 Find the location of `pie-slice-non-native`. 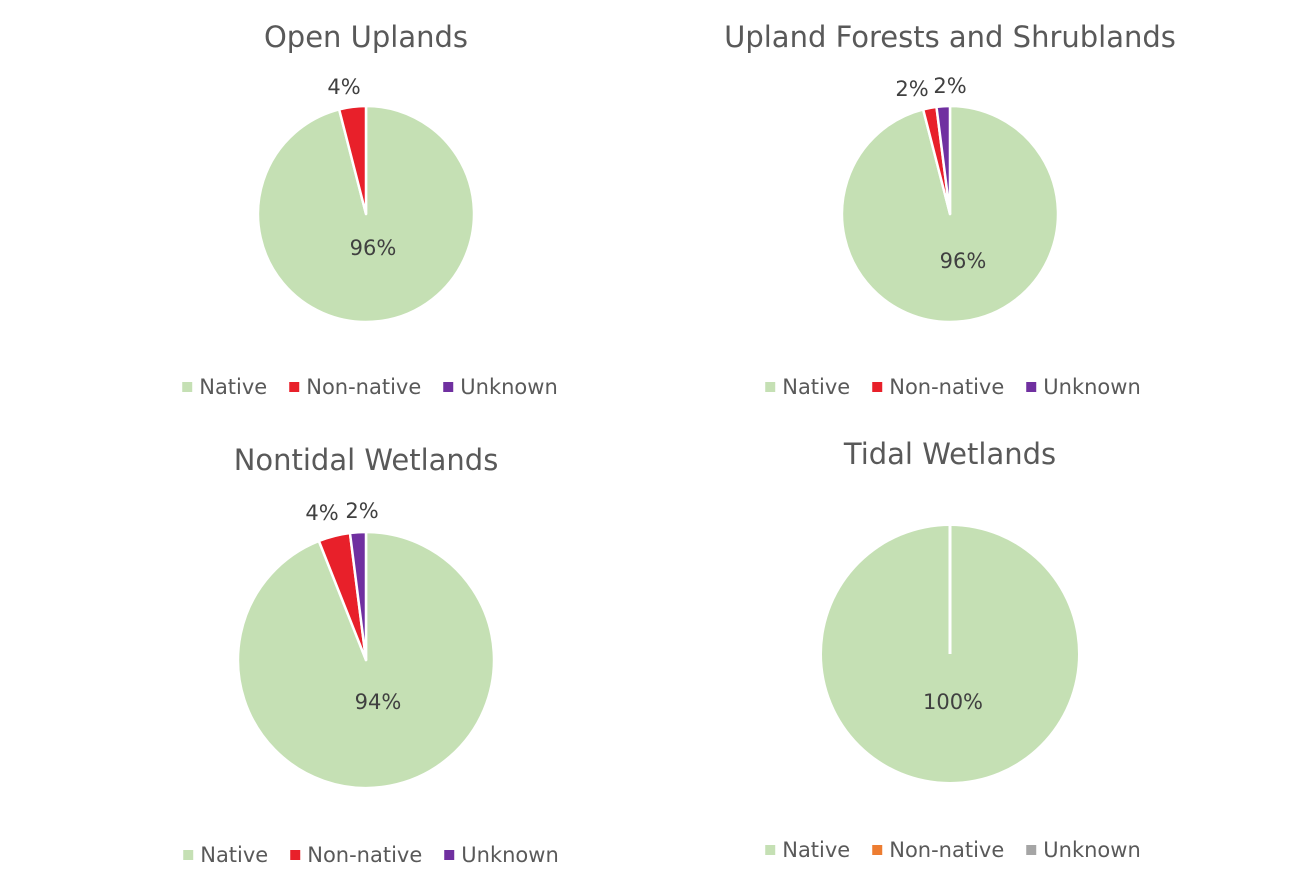

pie-slice-non-native is located at coordinates (352, 160).